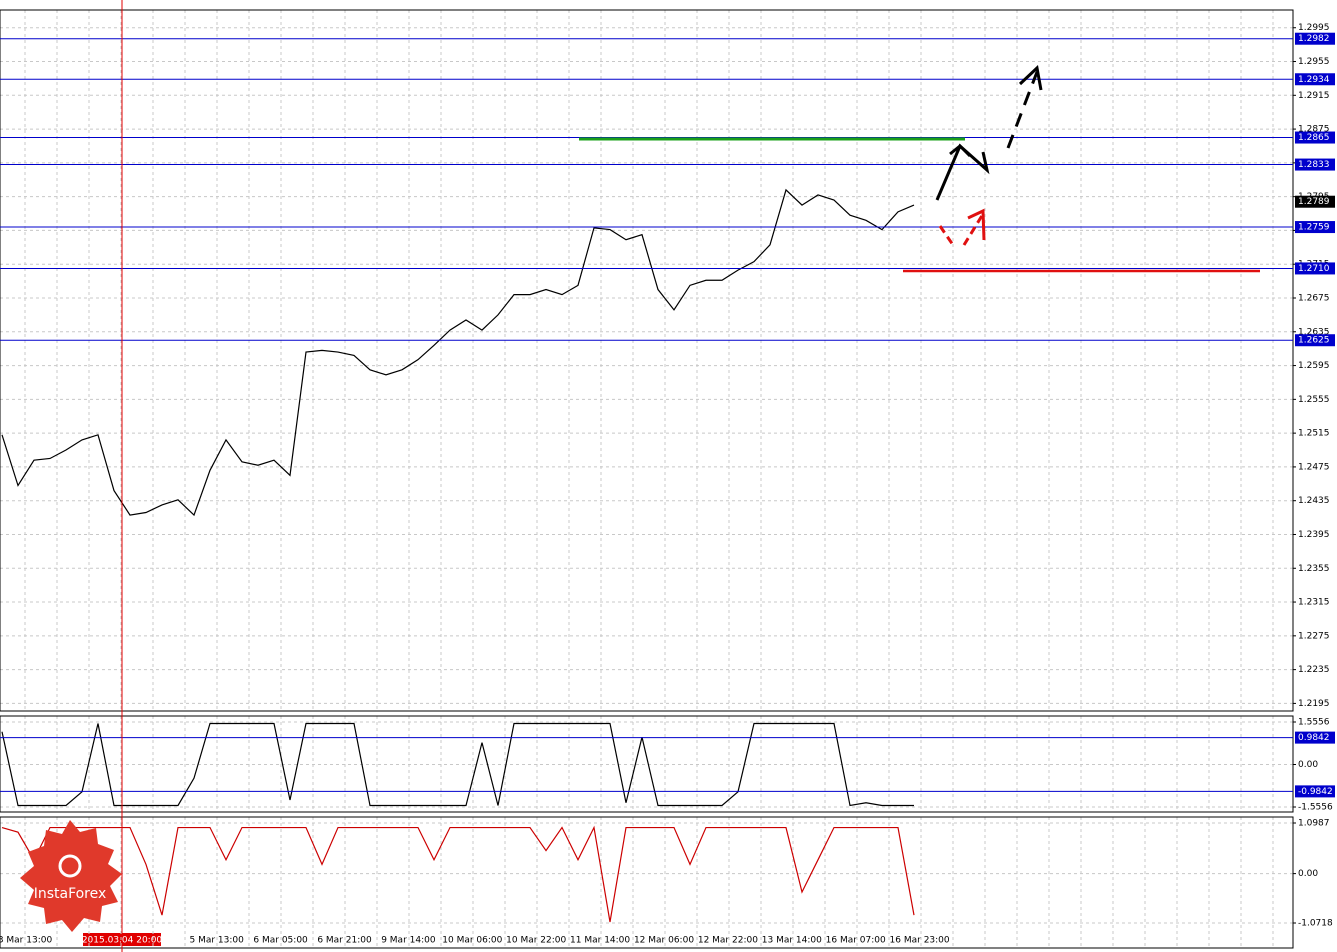  I want to click on x-tick-label: 10 Mar 06:00, so click(472, 941).